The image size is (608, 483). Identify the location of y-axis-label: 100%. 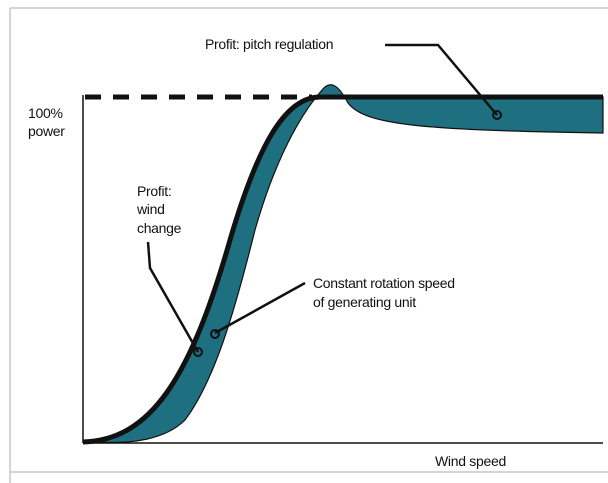
(45, 113).